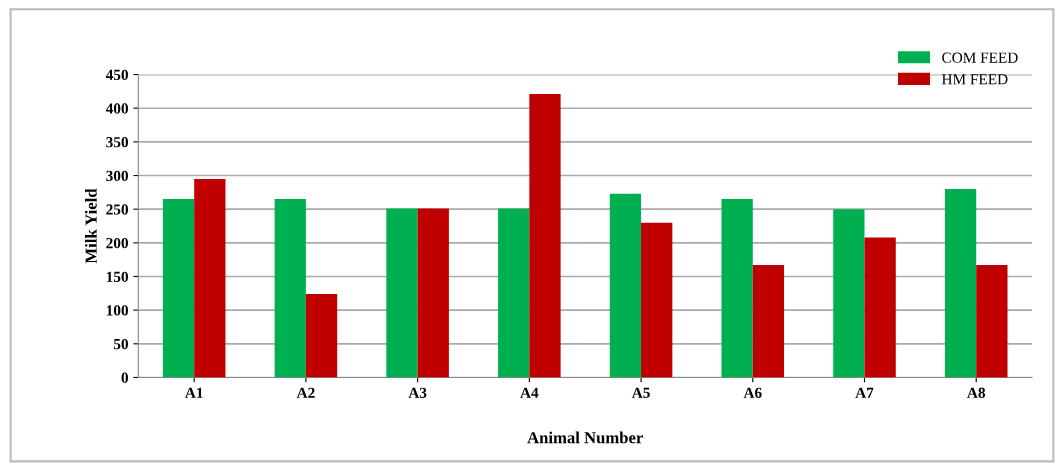  I want to click on x-tick-label: A4, so click(529, 392).